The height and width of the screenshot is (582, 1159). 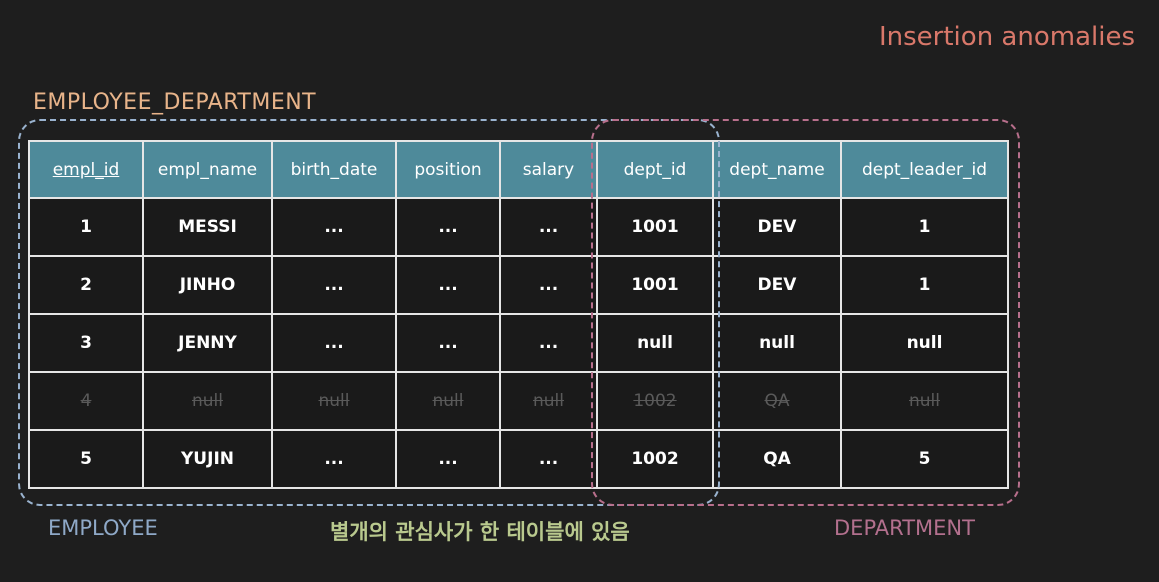 What do you see at coordinates (548, 169) in the screenshot?
I see `header-salary: salary` at bounding box center [548, 169].